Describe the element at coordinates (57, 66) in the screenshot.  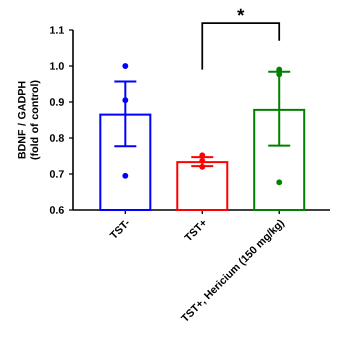
I see `y-tick-label: 1.0` at that location.